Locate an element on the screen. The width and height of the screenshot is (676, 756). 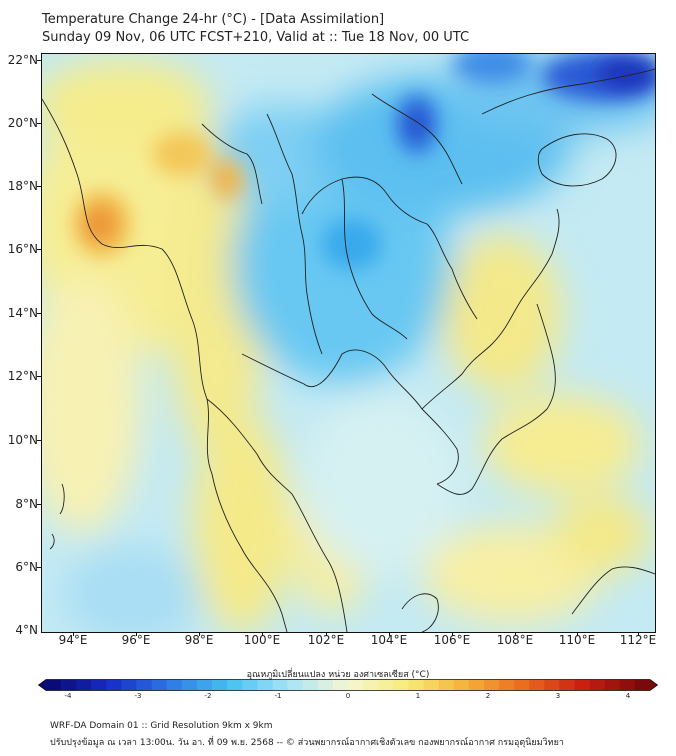
lon-label-106: 106°E is located at coordinates (452, 640).